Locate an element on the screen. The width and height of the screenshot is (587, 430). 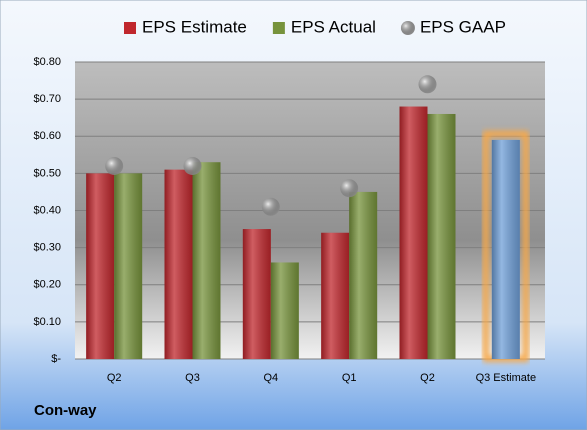
y-tick-label: $0.40 is located at coordinates (47, 210).